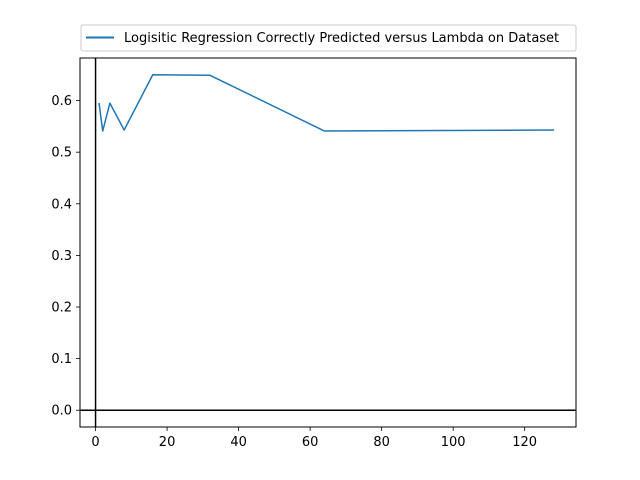 The width and height of the screenshot is (640, 480). What do you see at coordinates (61, 308) in the screenshot?
I see `y-tick-label: 0.2` at bounding box center [61, 308].